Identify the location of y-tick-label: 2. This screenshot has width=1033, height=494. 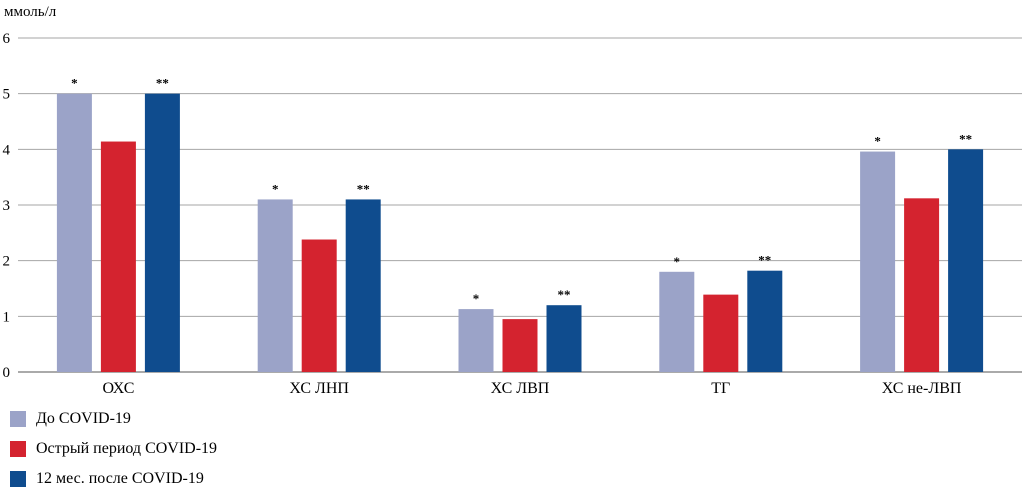
(7, 262).